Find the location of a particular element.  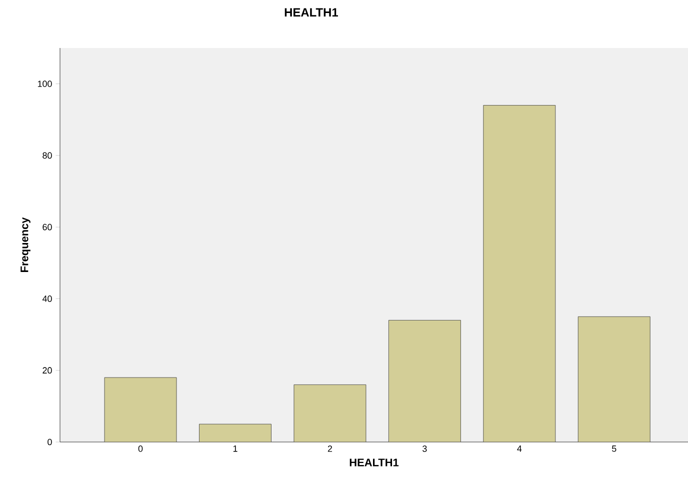

y-tick-label: 40 is located at coordinates (47, 299).